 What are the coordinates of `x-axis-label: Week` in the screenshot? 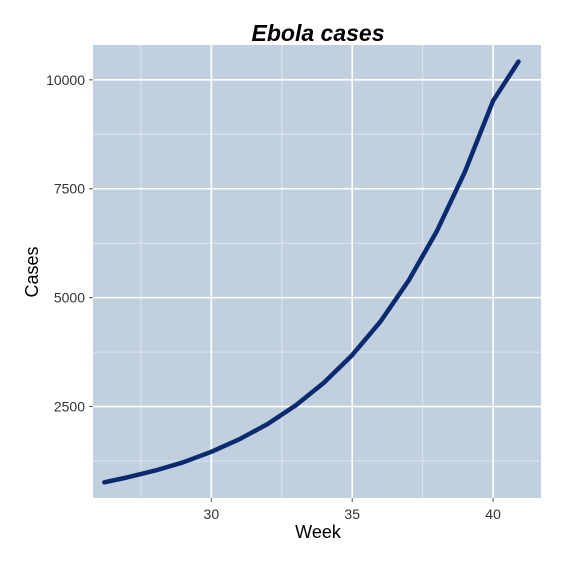 It's located at (318, 532).